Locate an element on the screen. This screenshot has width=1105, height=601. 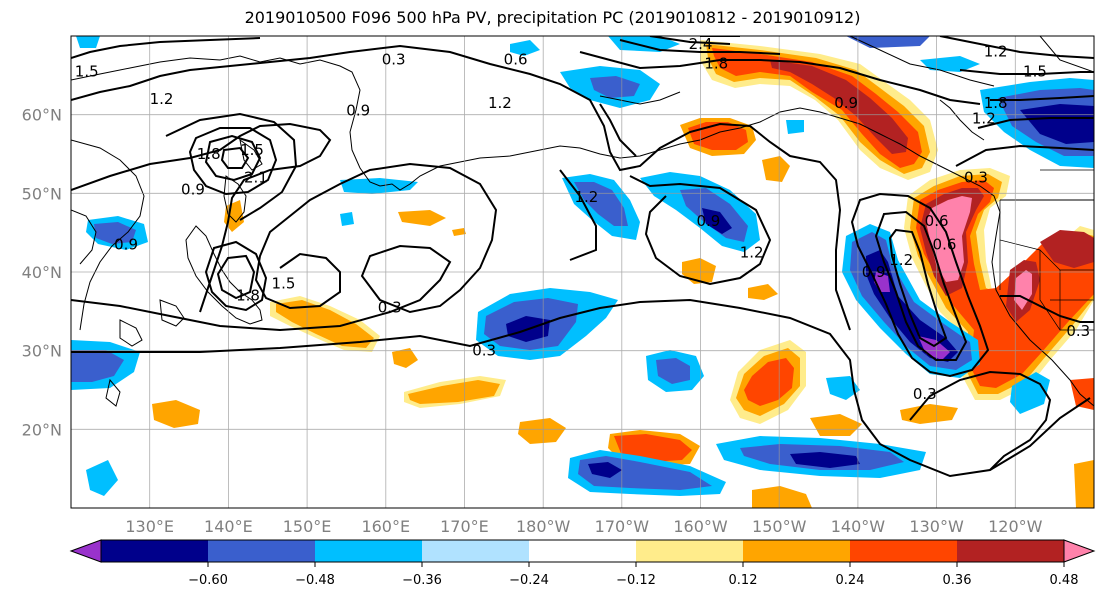
lon-tick-label: 170°E is located at coordinates (464, 526).